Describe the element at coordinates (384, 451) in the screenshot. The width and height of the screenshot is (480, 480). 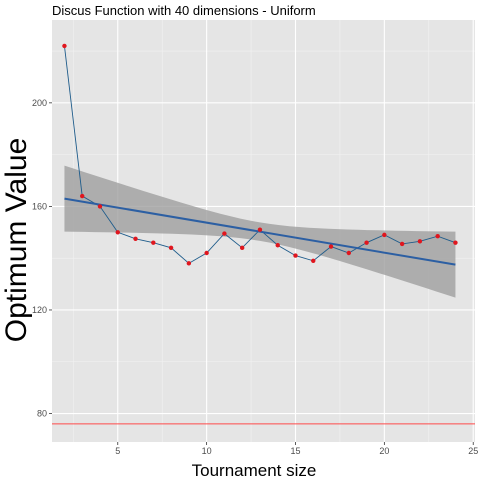
I see `x-tick-label: 20` at that location.